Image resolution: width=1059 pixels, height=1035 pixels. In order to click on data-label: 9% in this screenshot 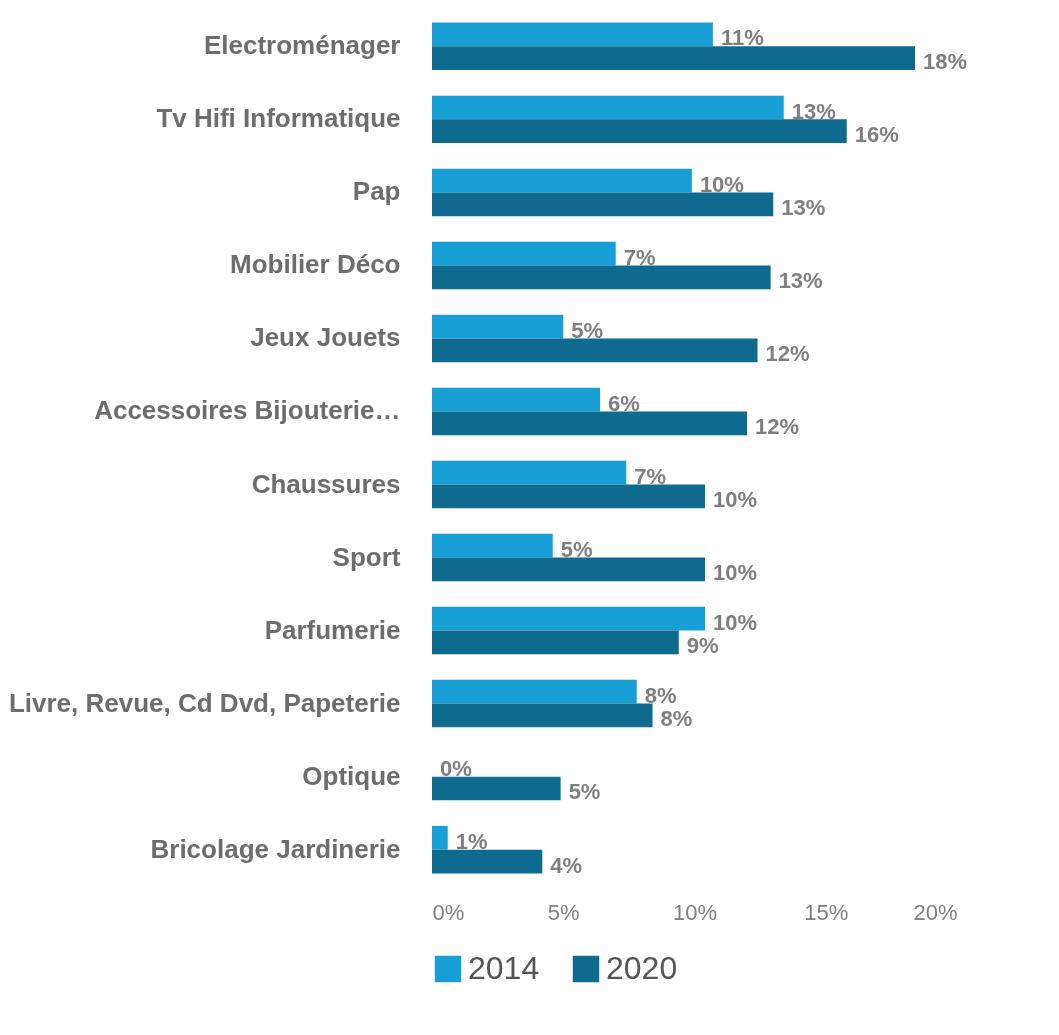, I will do `click(702, 646)`.